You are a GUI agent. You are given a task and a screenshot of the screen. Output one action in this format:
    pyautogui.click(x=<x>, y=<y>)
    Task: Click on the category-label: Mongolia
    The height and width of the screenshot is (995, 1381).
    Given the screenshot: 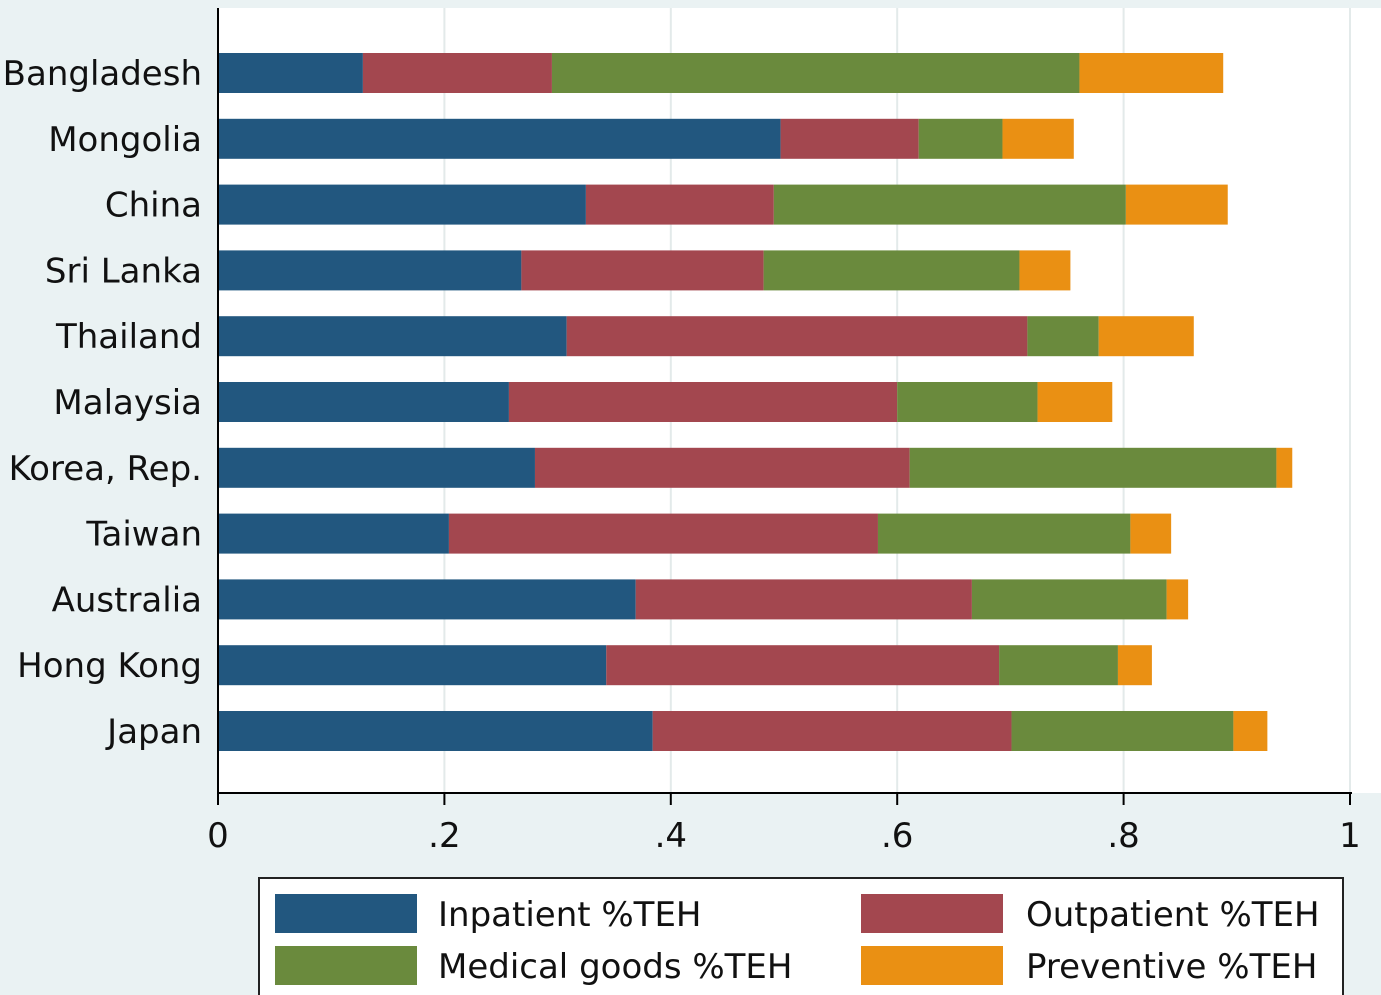 What is the action you would take?
    pyautogui.click(x=125, y=140)
    